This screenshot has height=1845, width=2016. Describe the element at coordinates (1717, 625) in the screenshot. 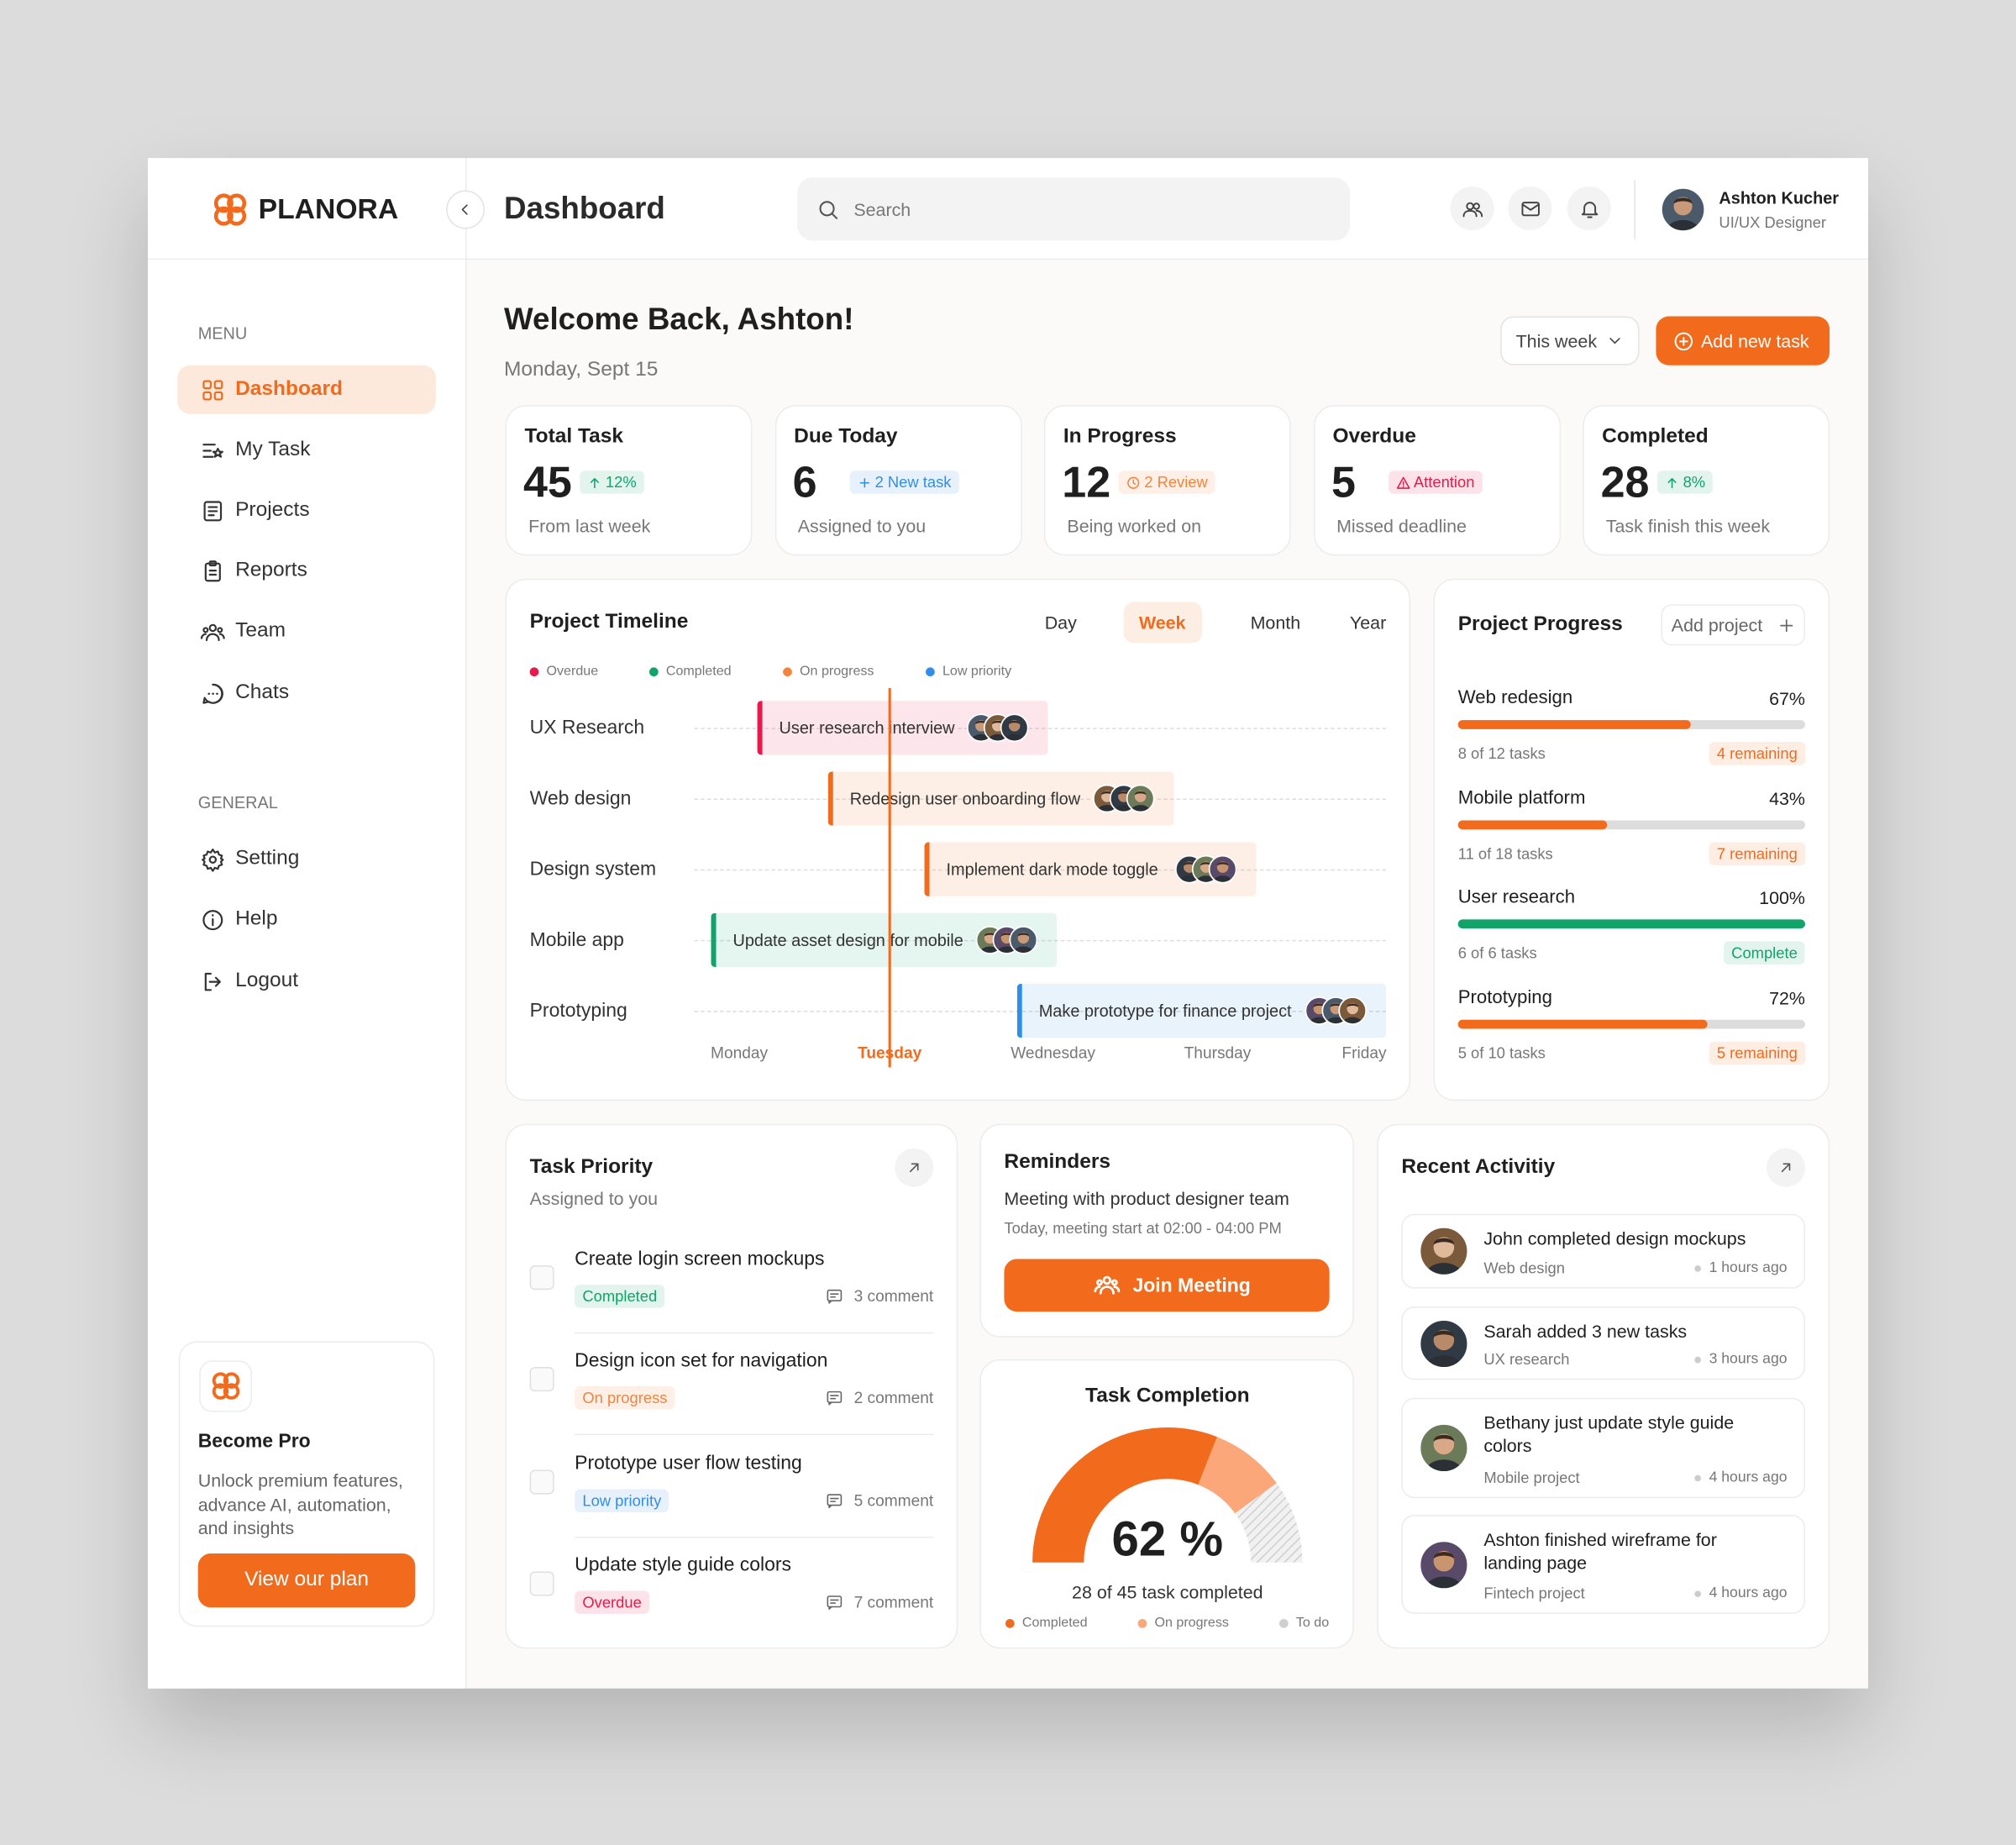

I see `add-project-label: Add project` at that location.